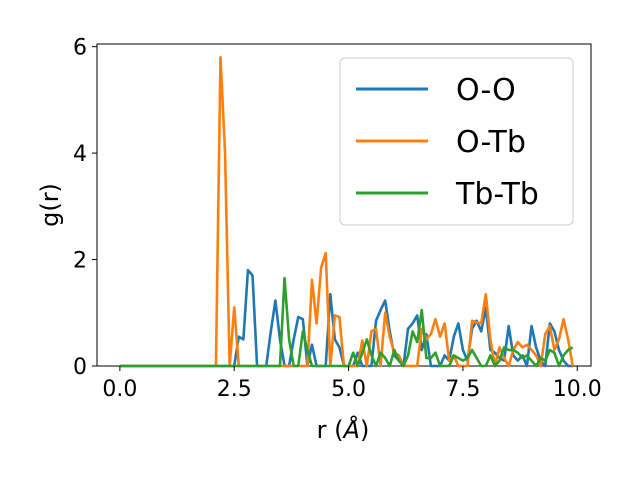 The image size is (640, 480). I want to click on legend-label-o-tb: O-Tb, so click(491, 142).